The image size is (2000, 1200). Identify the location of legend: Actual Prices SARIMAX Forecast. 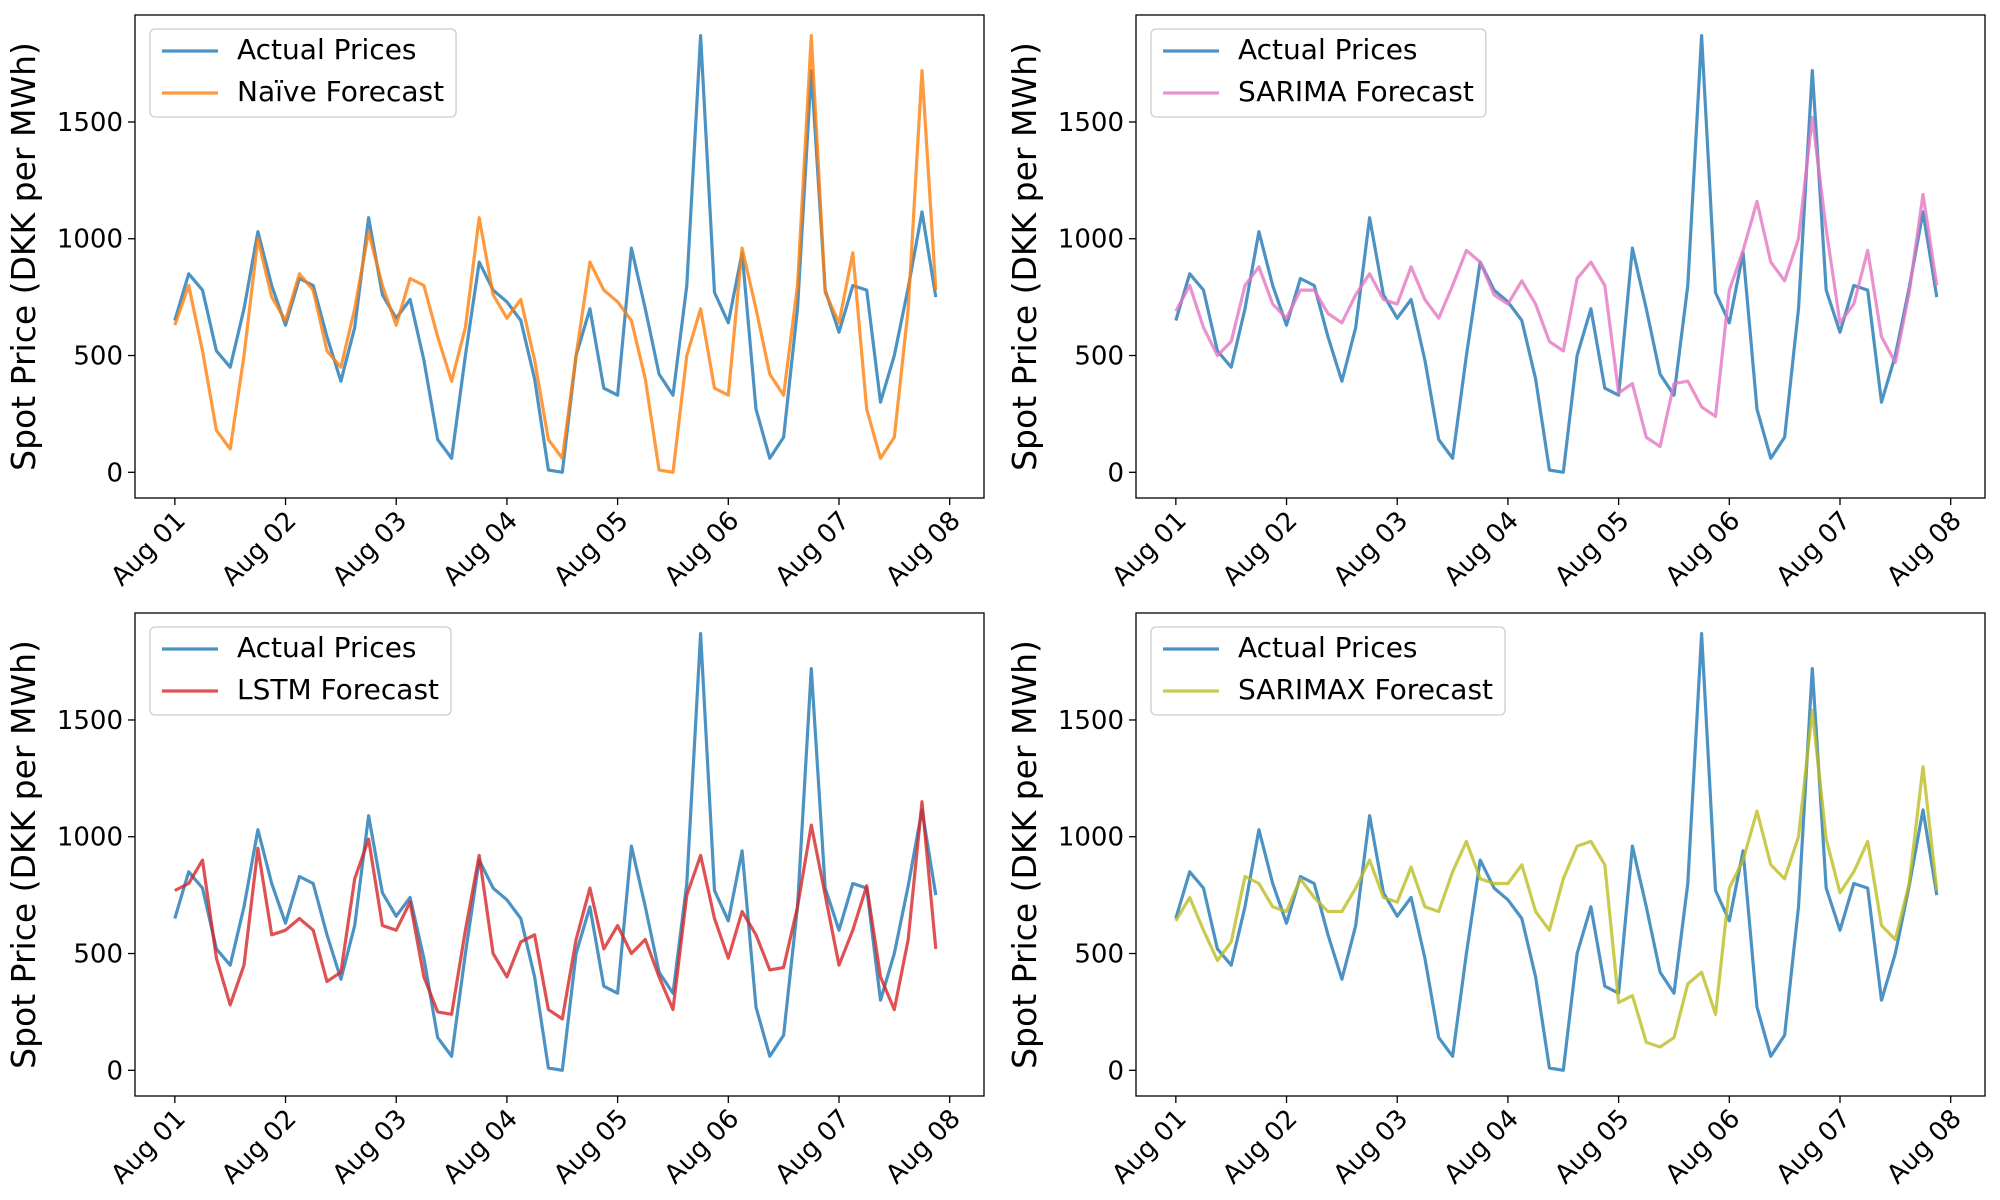
(1328, 671).